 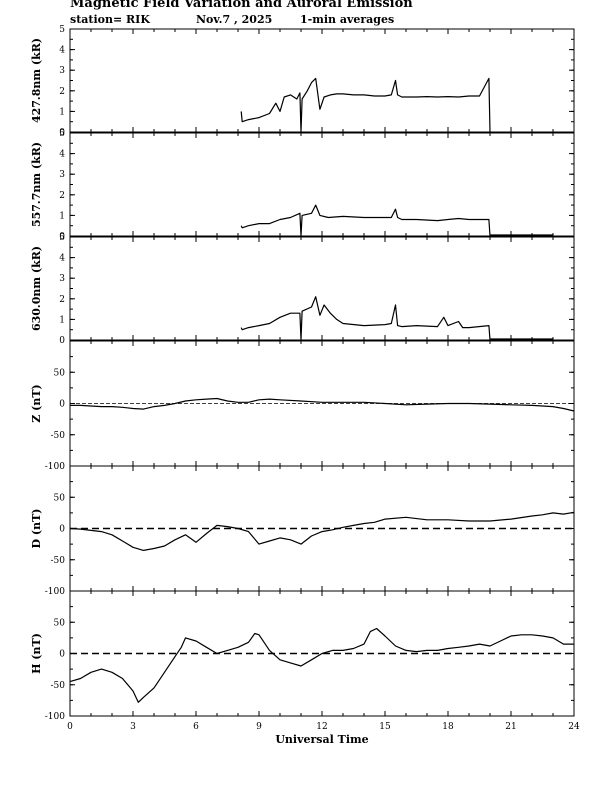 What do you see at coordinates (321, 739) in the screenshot?
I see `x-axis-label: Universal Time` at bounding box center [321, 739].